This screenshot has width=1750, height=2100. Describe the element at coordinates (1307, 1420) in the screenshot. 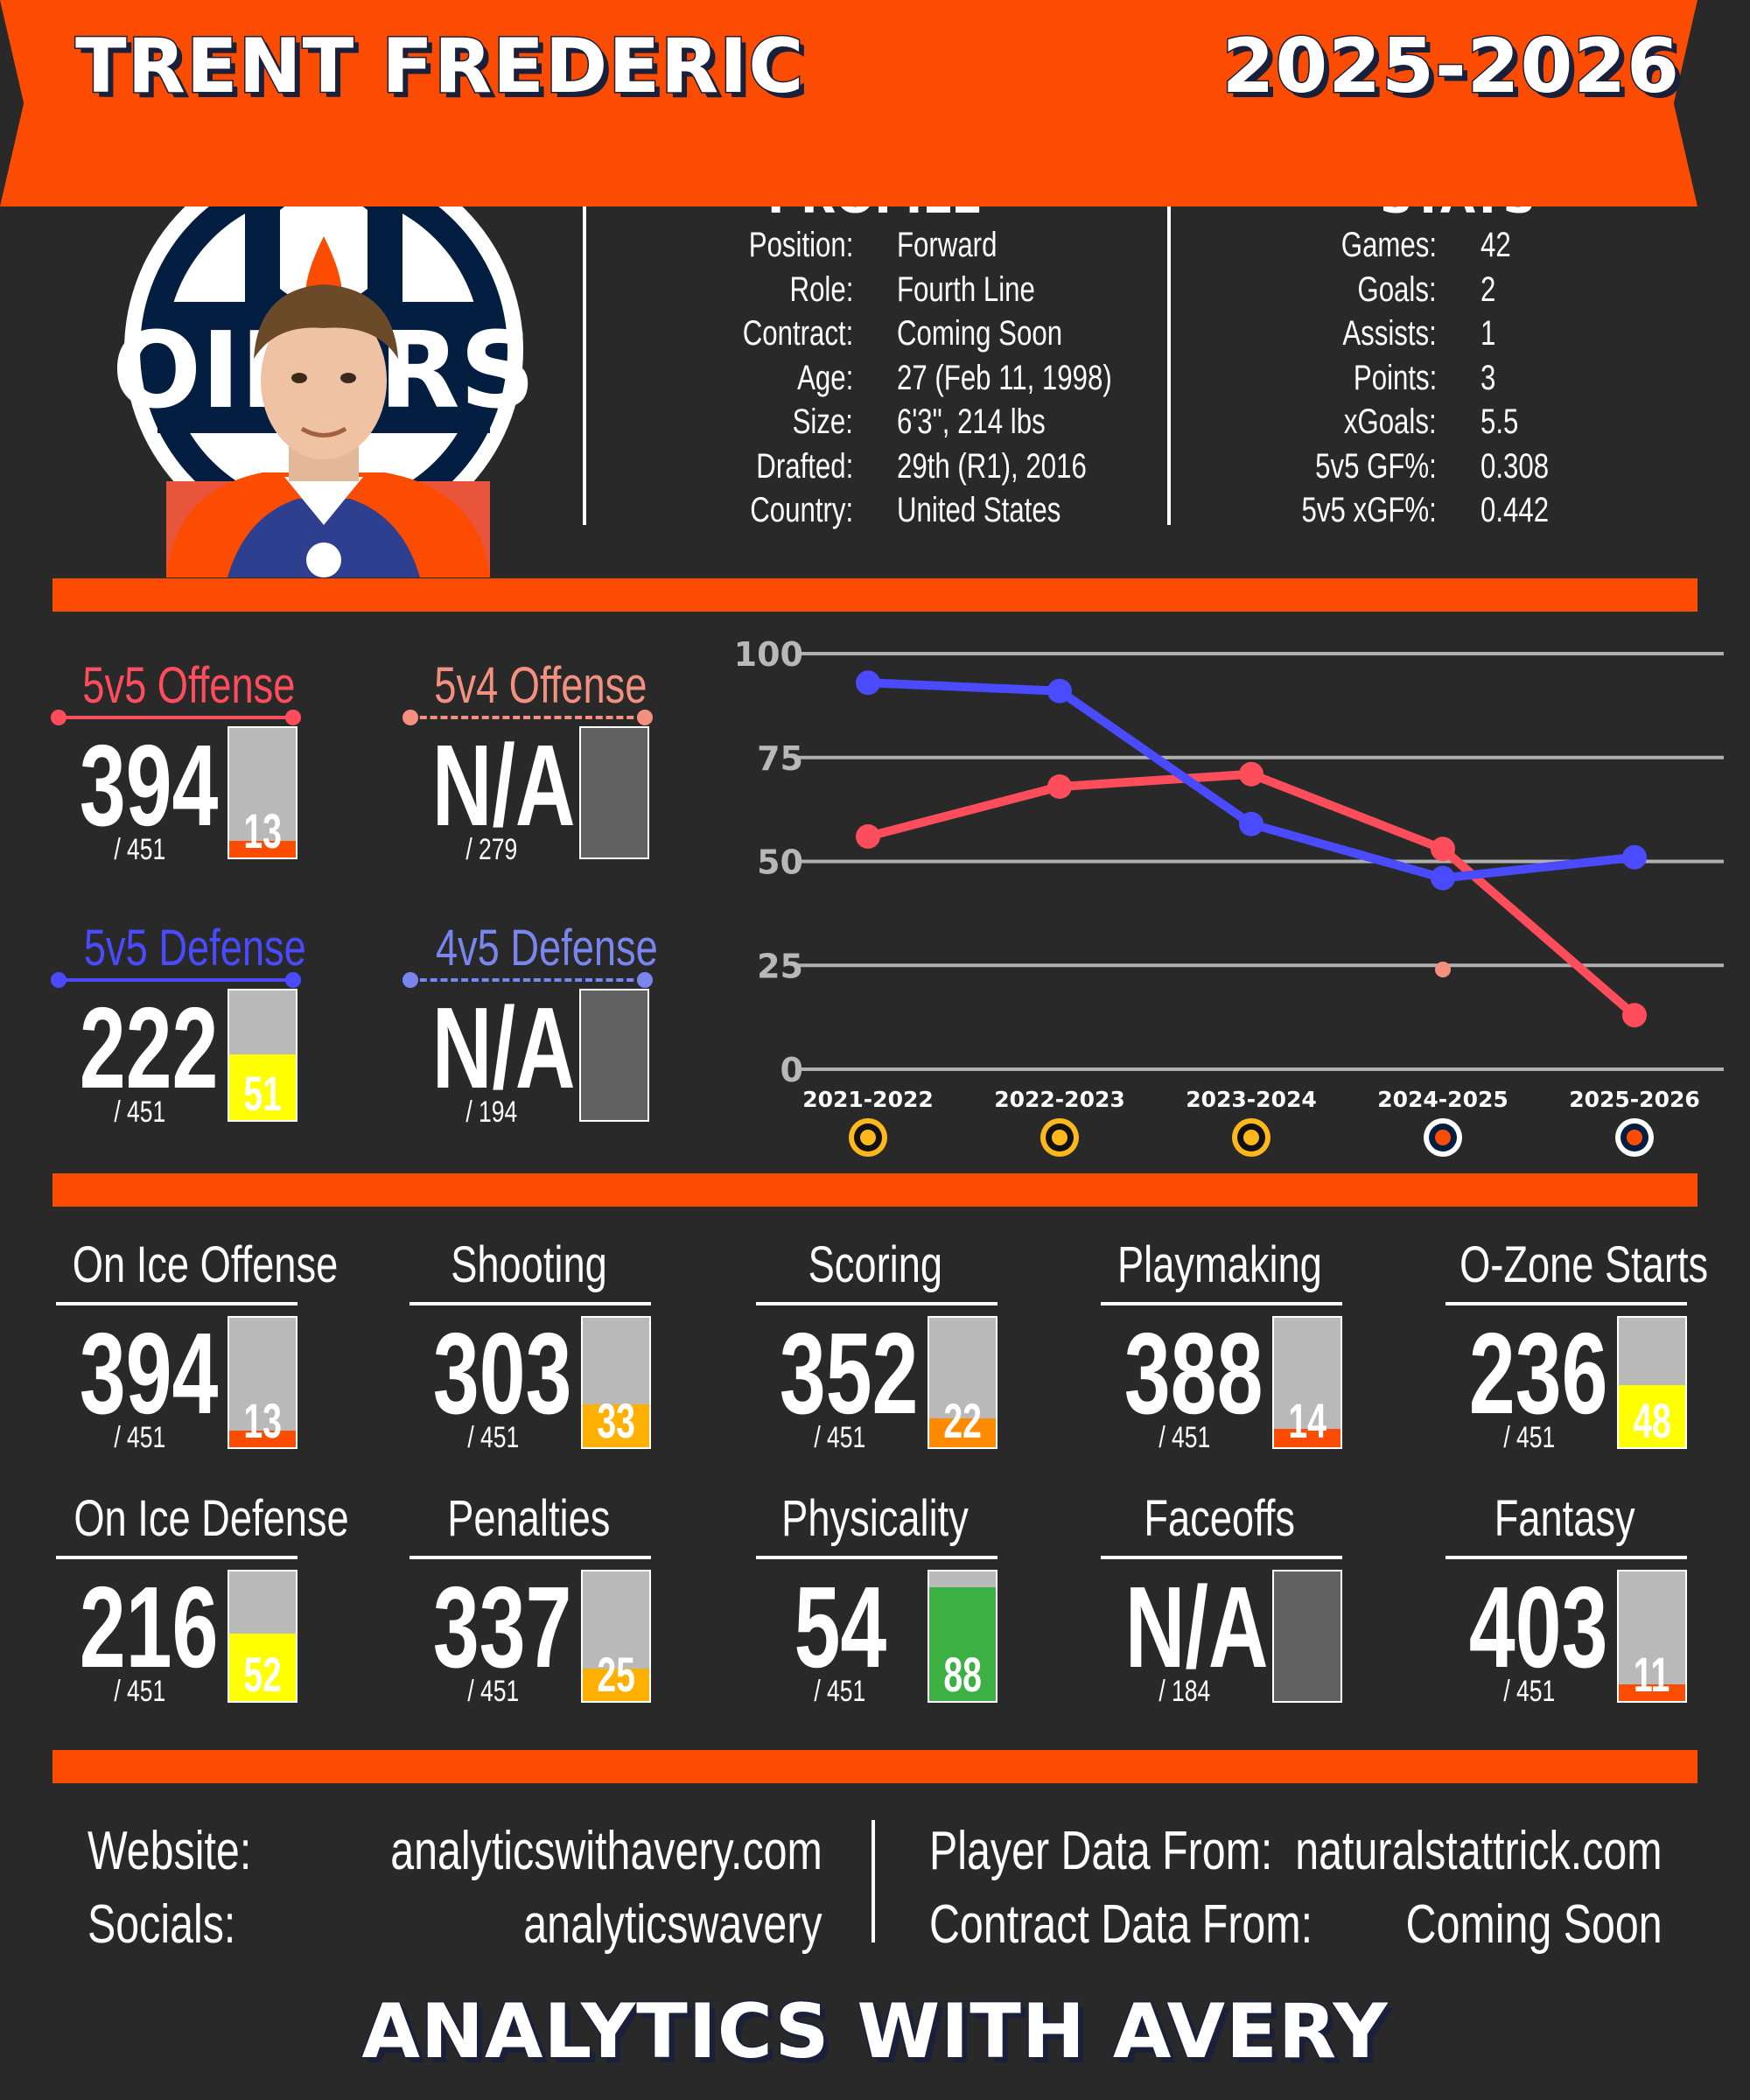

I see `percentile-value: 14` at that location.